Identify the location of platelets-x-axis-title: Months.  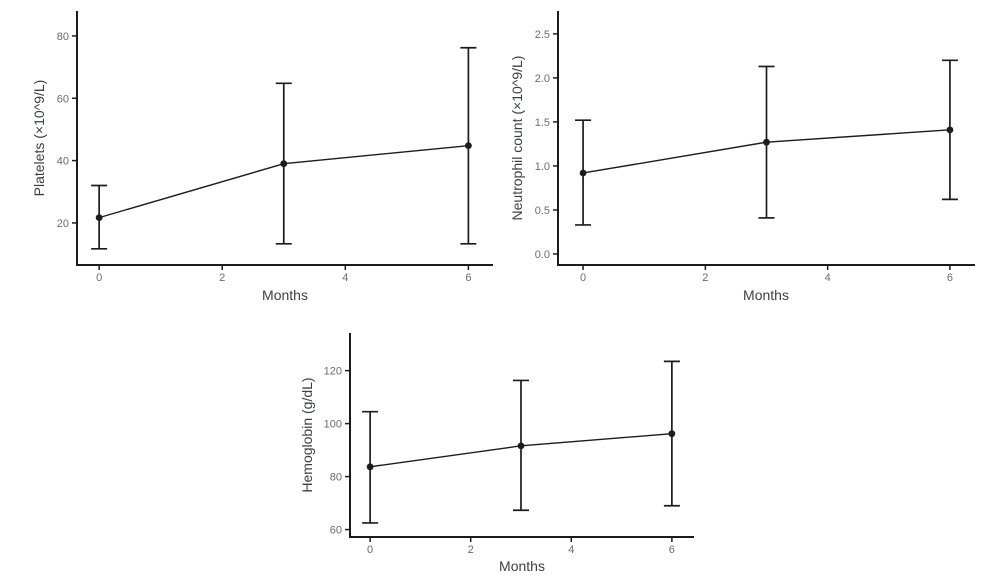
(285, 295).